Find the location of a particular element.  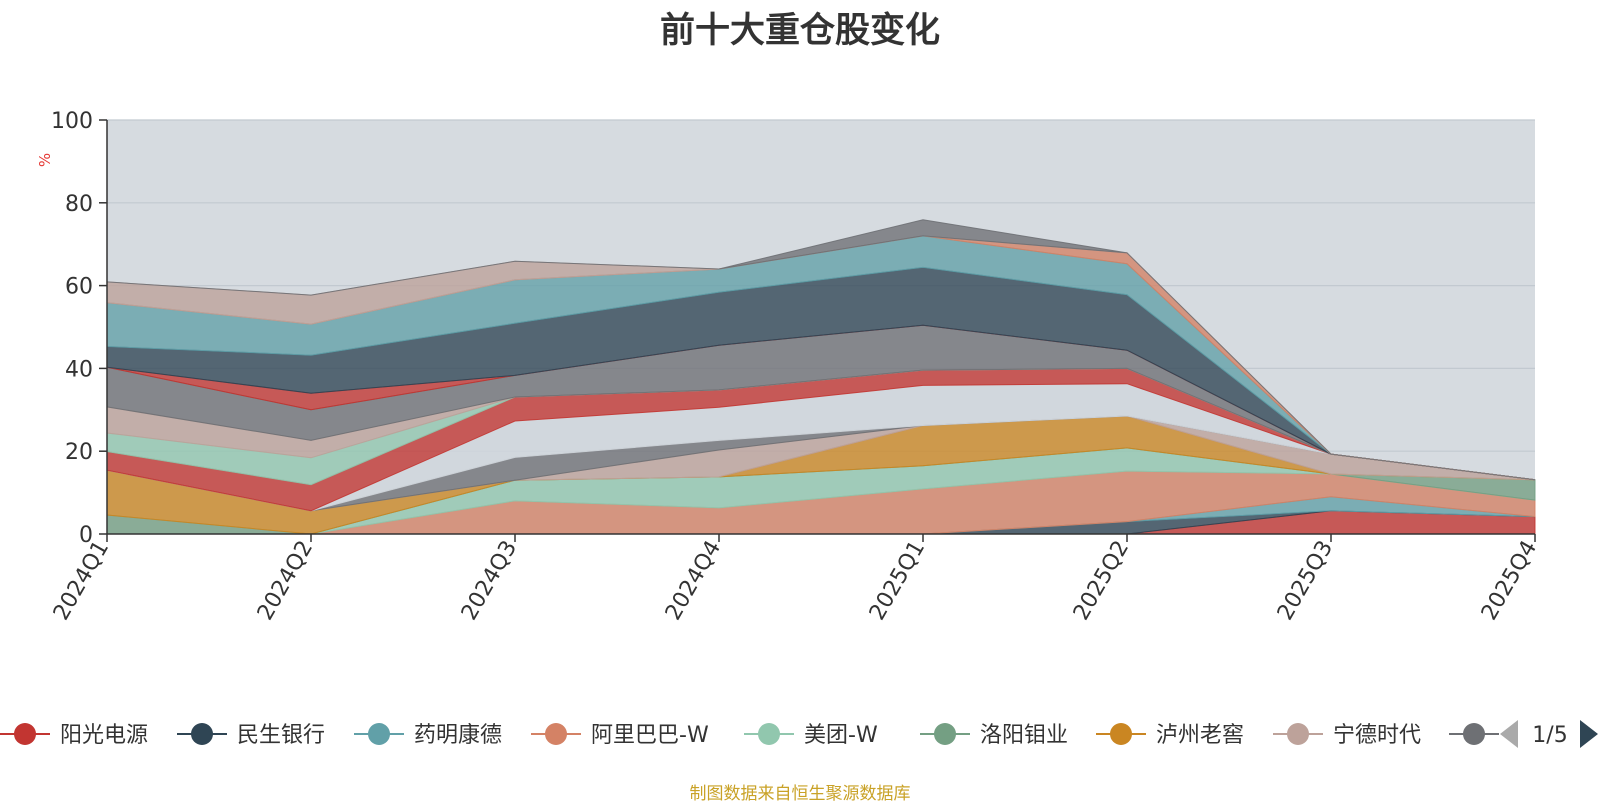

legend-item is located at coordinates (1474, 734).